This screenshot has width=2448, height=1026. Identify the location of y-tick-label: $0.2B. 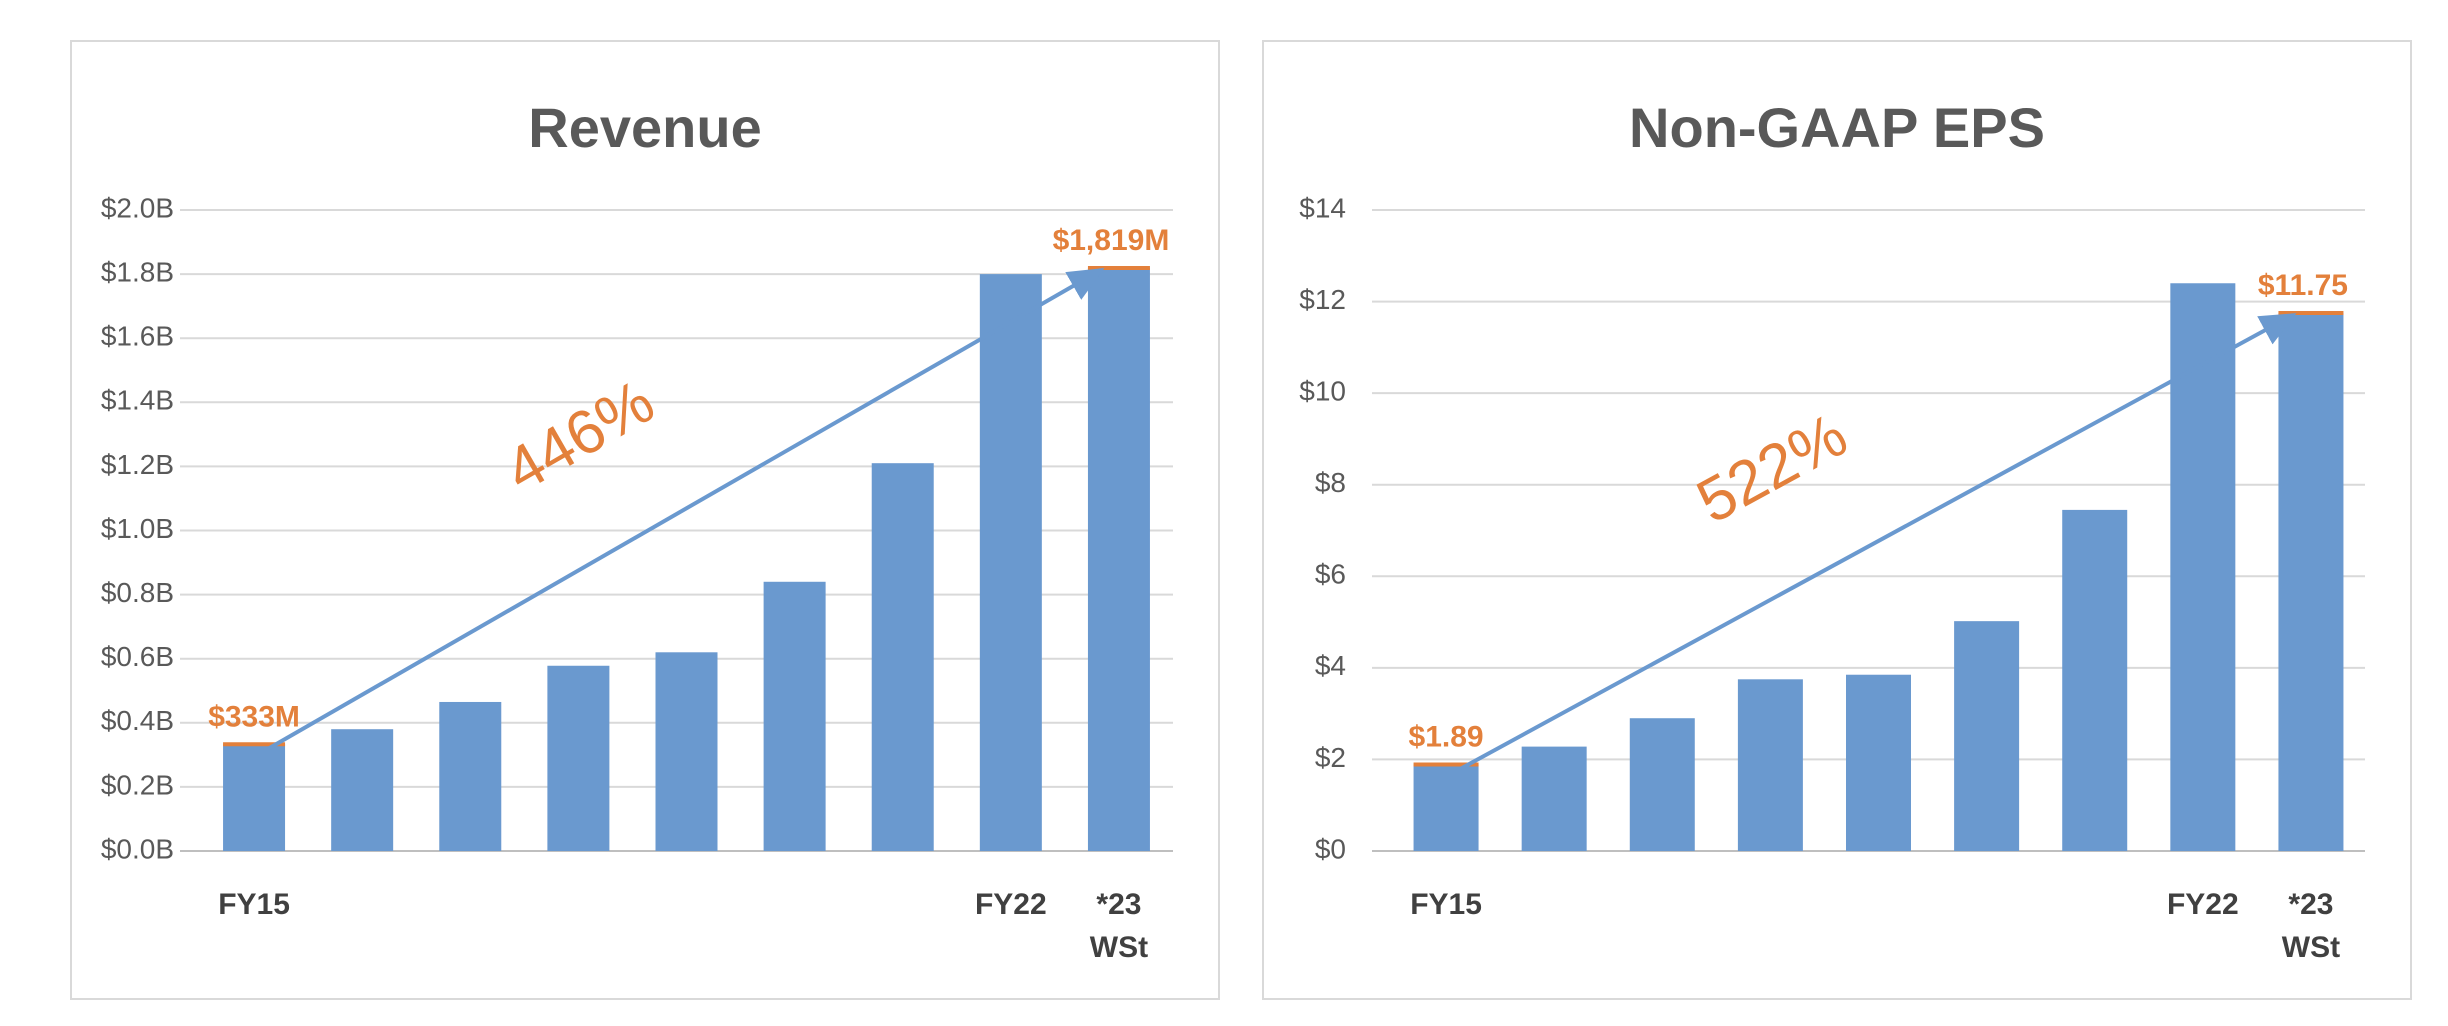
(137, 784).